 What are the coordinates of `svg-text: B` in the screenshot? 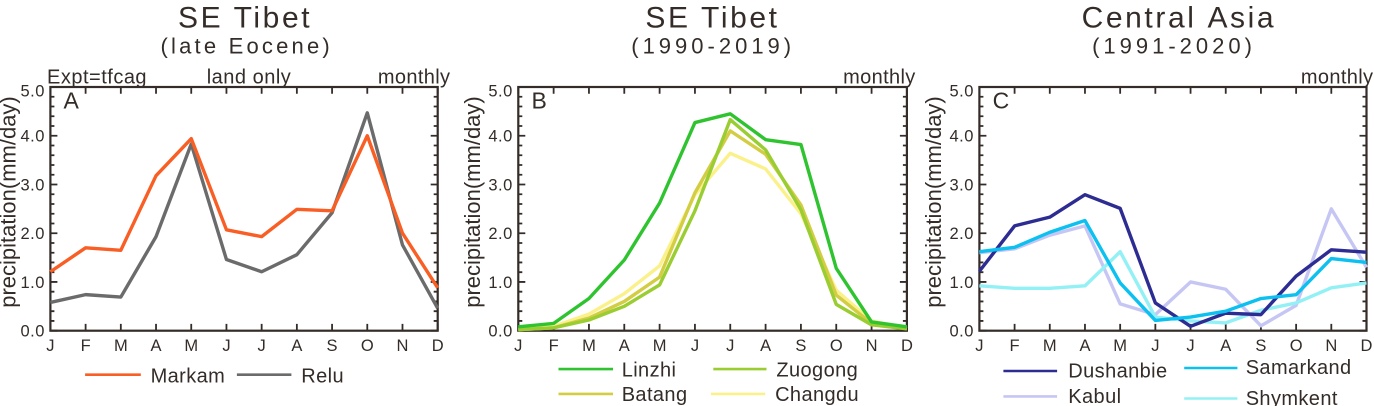 It's located at (539, 101).